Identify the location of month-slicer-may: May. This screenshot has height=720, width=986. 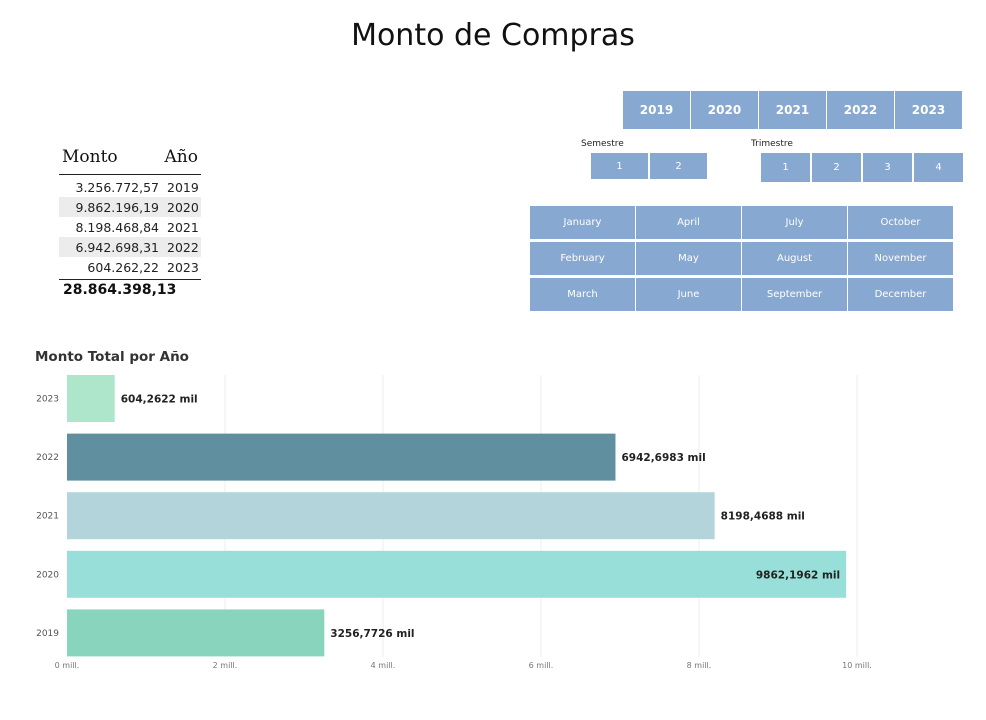
(688, 258).